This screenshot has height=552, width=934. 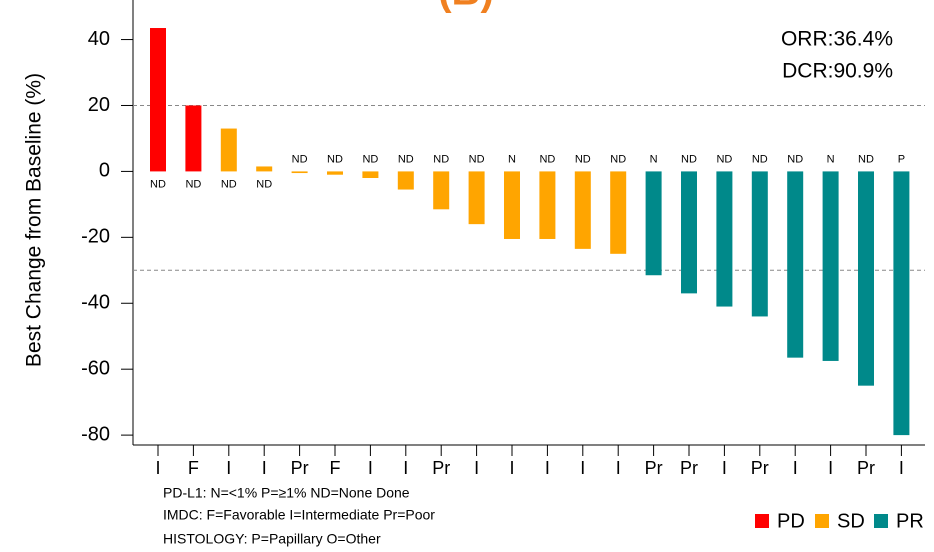 What do you see at coordinates (95, 303) in the screenshot?
I see `y-tick-label: -40` at bounding box center [95, 303].